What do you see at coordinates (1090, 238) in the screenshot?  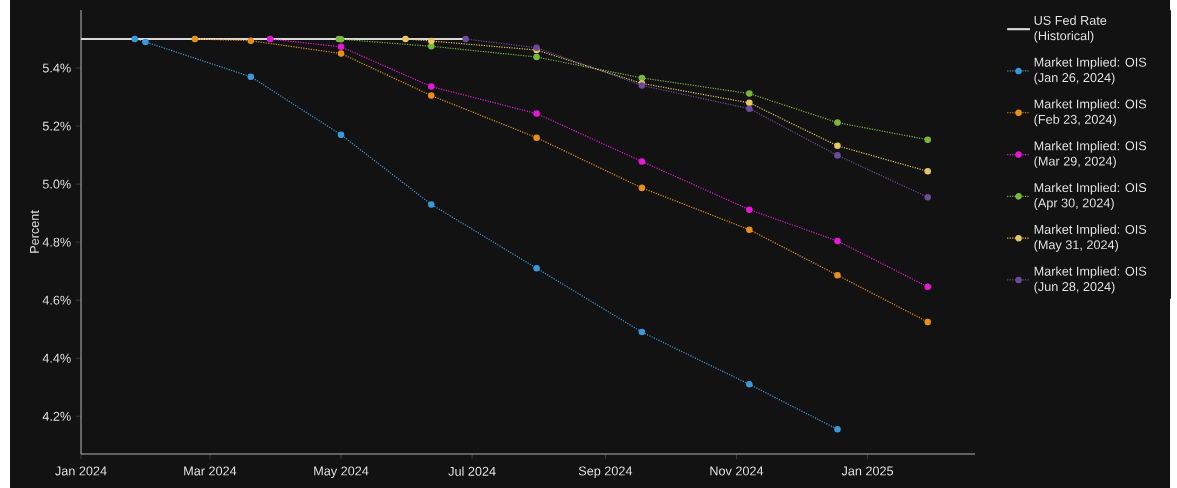 I see `legend-label: Market Implied: OIS (May 31, 2024)` at bounding box center [1090, 238].